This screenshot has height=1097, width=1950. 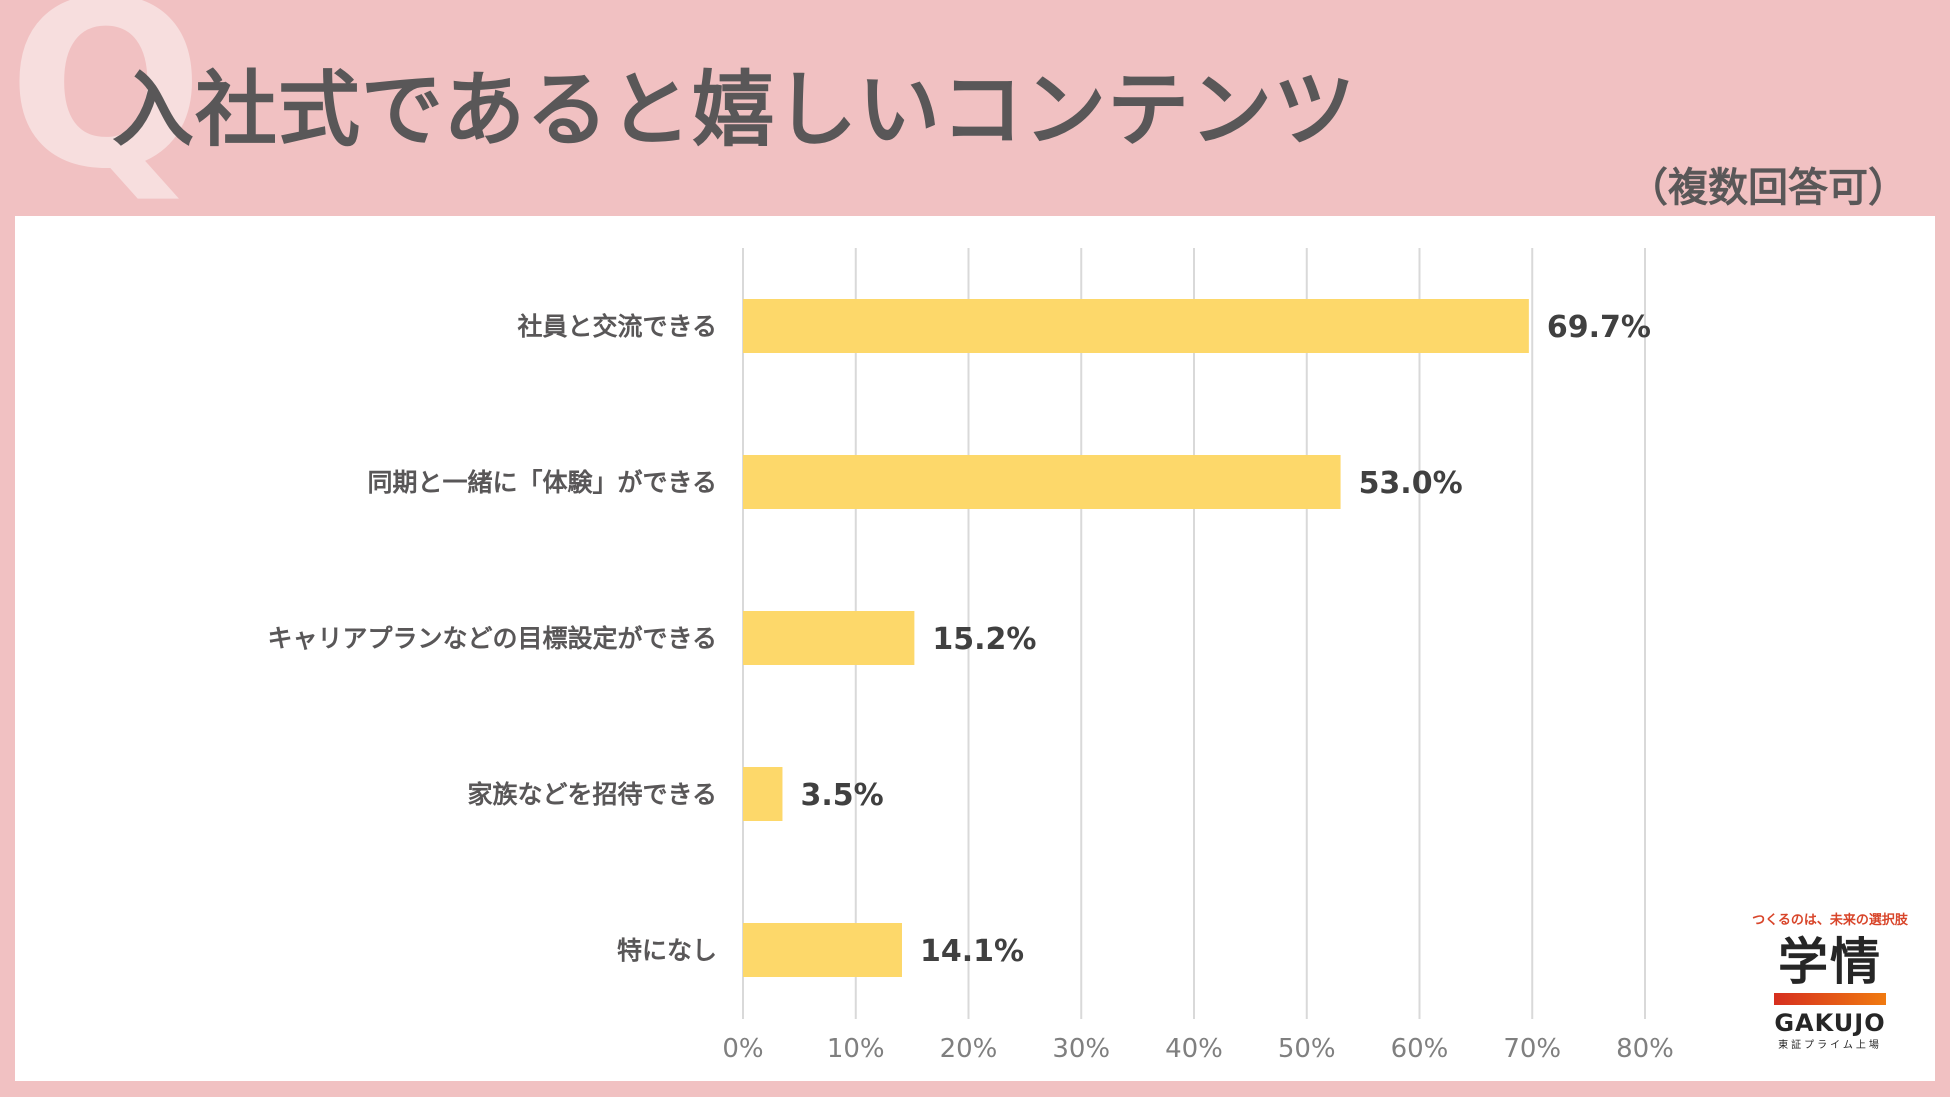 I want to click on page-title: 入社式であると嬉しいコンテンツ, so click(x=734, y=110).